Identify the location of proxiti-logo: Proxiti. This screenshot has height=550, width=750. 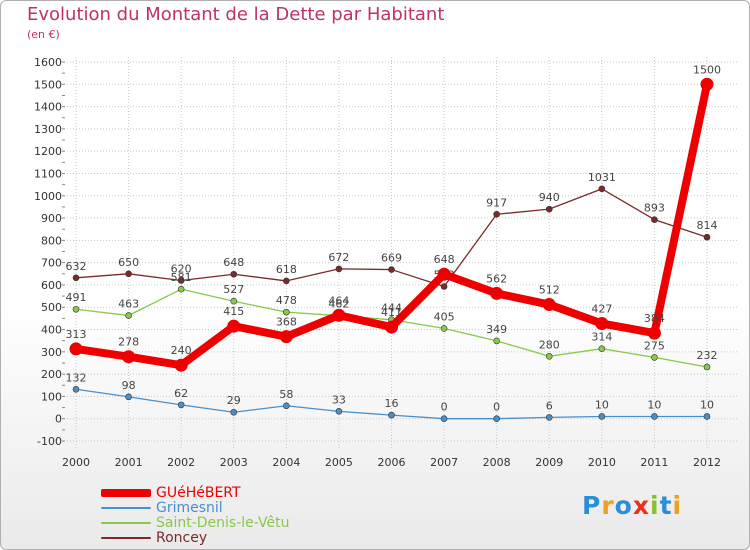
(632, 505).